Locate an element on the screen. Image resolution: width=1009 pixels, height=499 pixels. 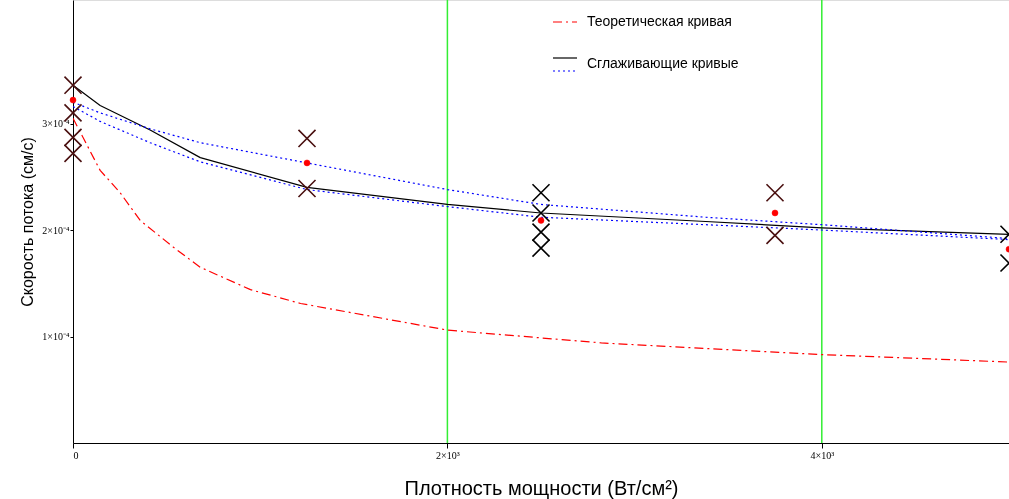
legend-label: Теоретическая кривая is located at coordinates (659, 21).